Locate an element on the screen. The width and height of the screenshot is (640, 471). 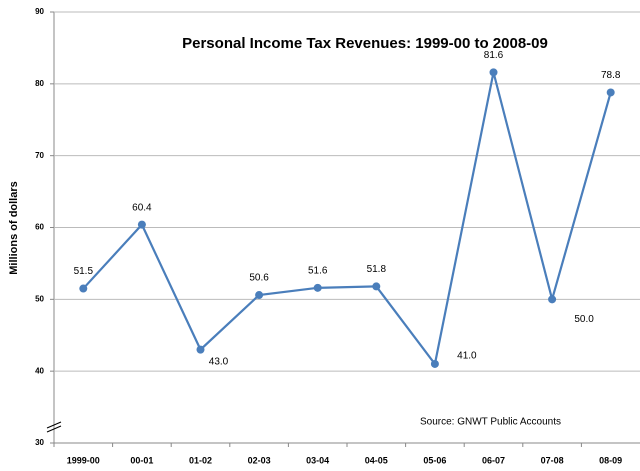
y-tick-label: 30 is located at coordinates (39, 442).